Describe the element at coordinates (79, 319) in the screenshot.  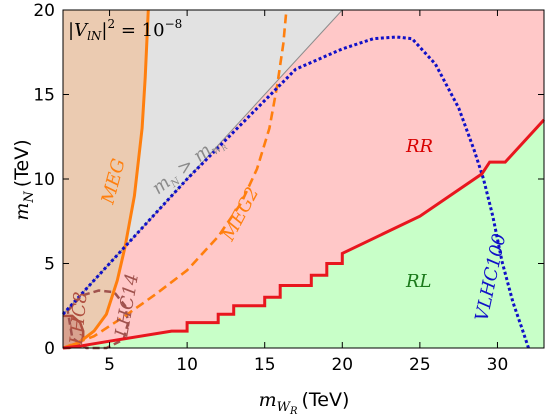
I see `curve-label-lhc8: LHC8` at that location.